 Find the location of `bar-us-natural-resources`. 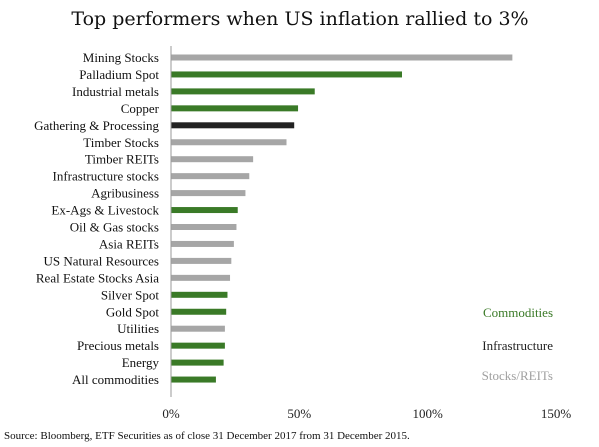

bar-us-natural-resources is located at coordinates (201, 260).